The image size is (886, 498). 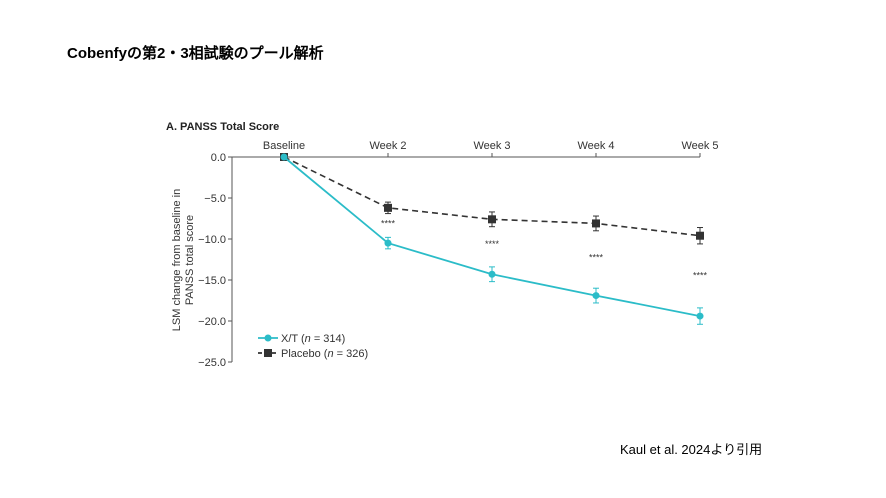 What do you see at coordinates (215, 199) in the screenshot?
I see `y-tick-label: −5.0` at bounding box center [215, 199].